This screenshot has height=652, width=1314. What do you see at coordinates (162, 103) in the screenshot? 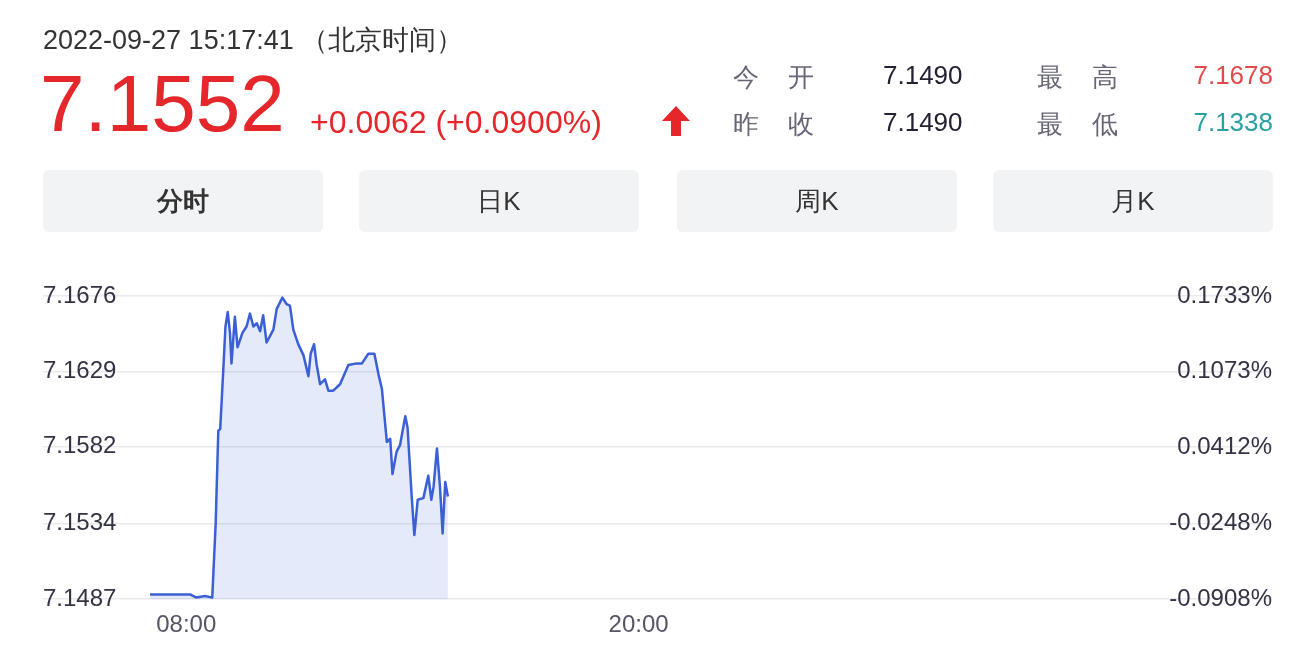
I see `chart-title: 7.1552` at bounding box center [162, 103].